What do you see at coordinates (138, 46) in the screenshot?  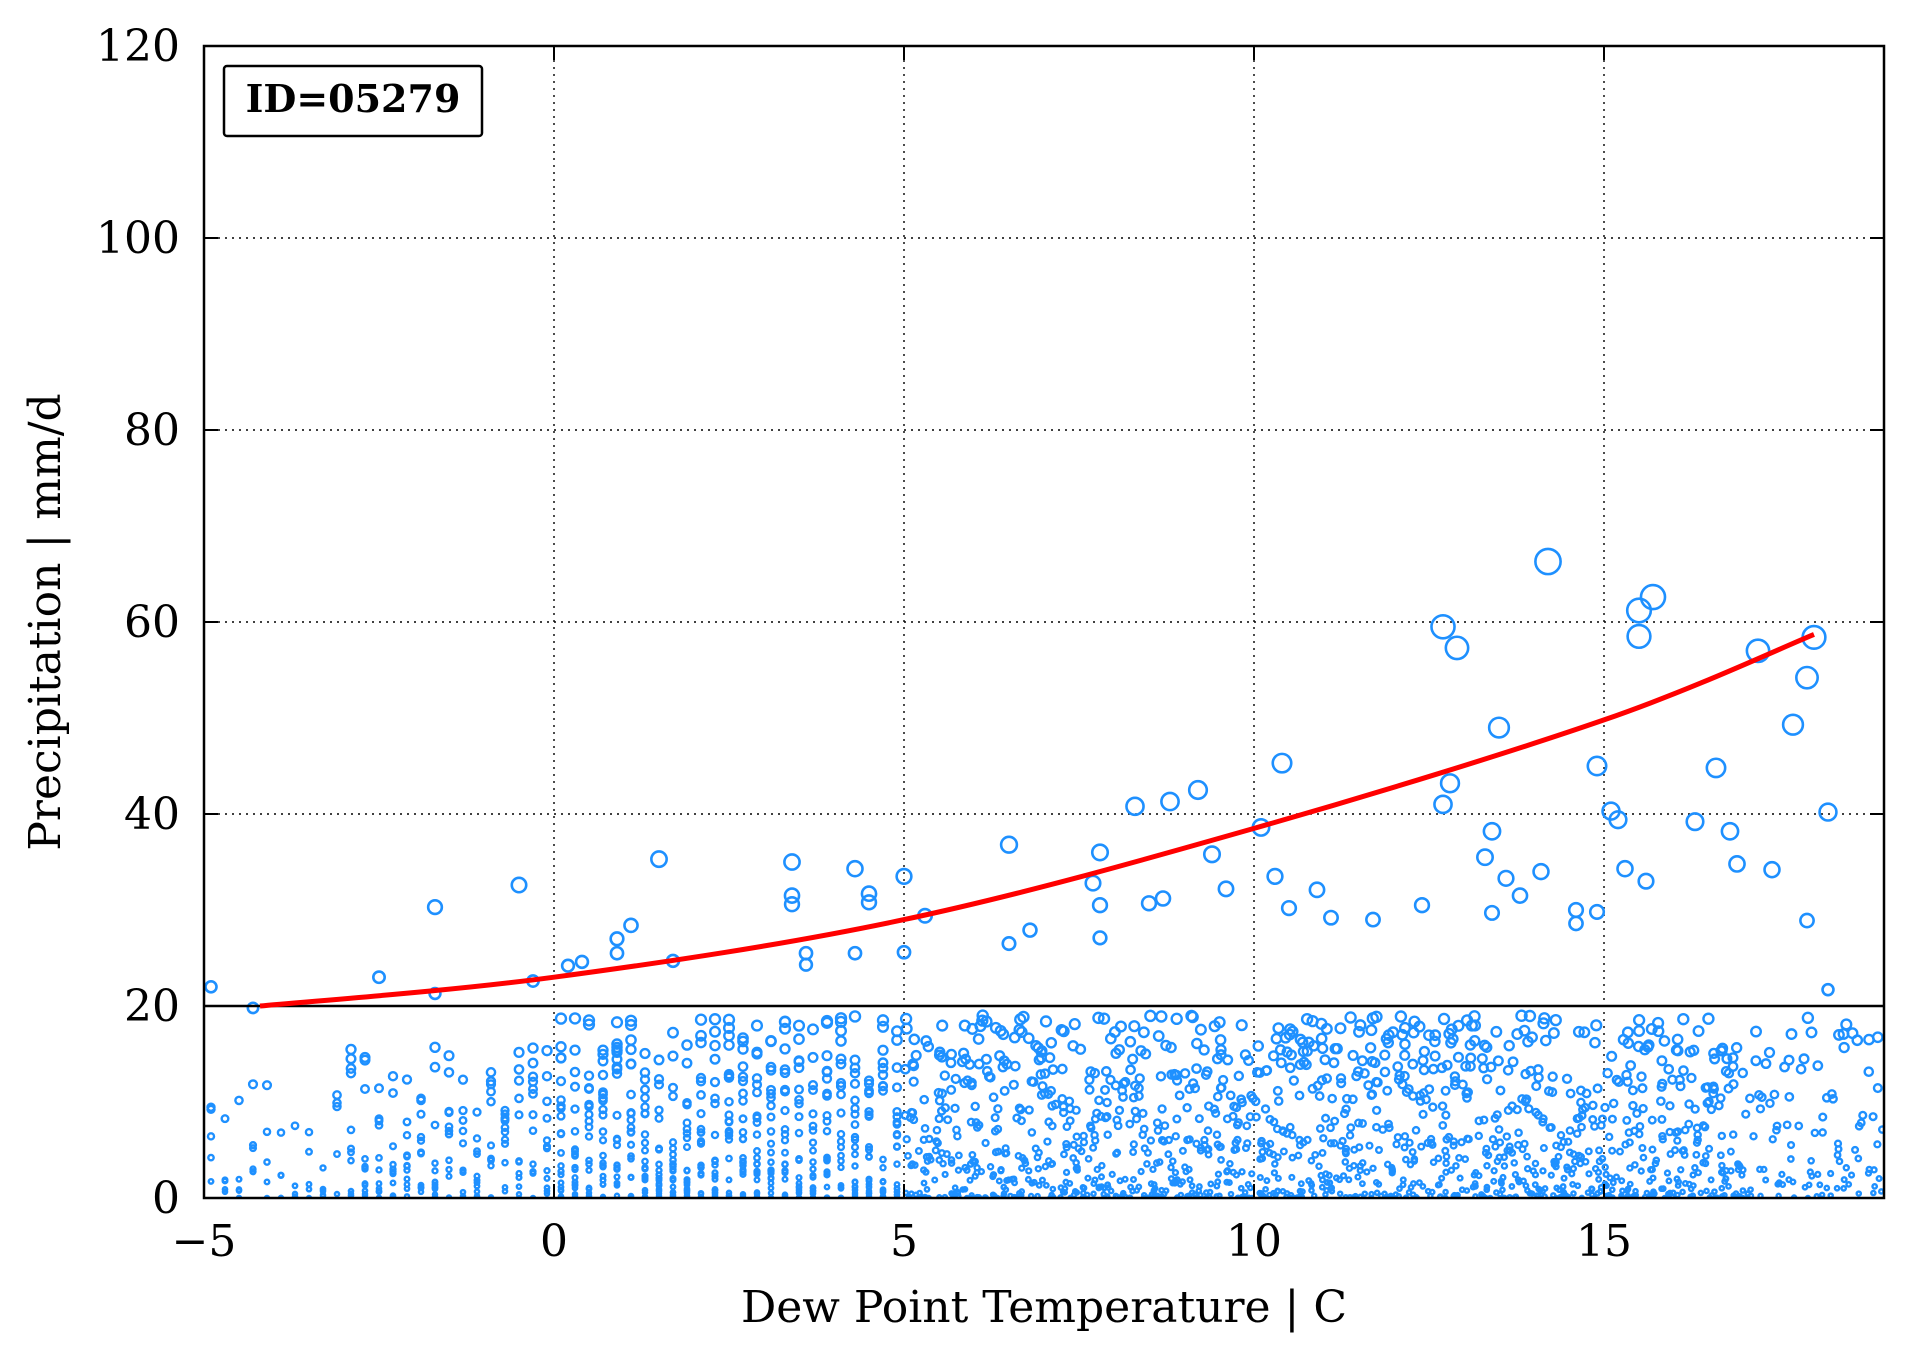 I see `y-tick-label: 120` at bounding box center [138, 46].